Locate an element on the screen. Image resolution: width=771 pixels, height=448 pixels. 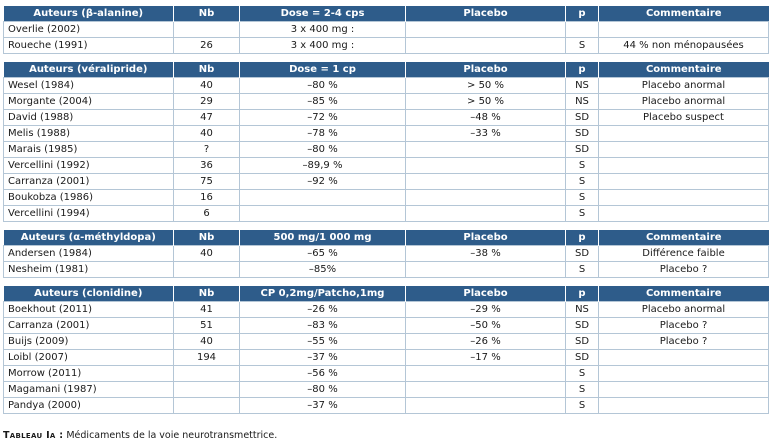
table-row: Melis (1988) 40 –78 % –33 % SD is located at coordinates (386, 133).